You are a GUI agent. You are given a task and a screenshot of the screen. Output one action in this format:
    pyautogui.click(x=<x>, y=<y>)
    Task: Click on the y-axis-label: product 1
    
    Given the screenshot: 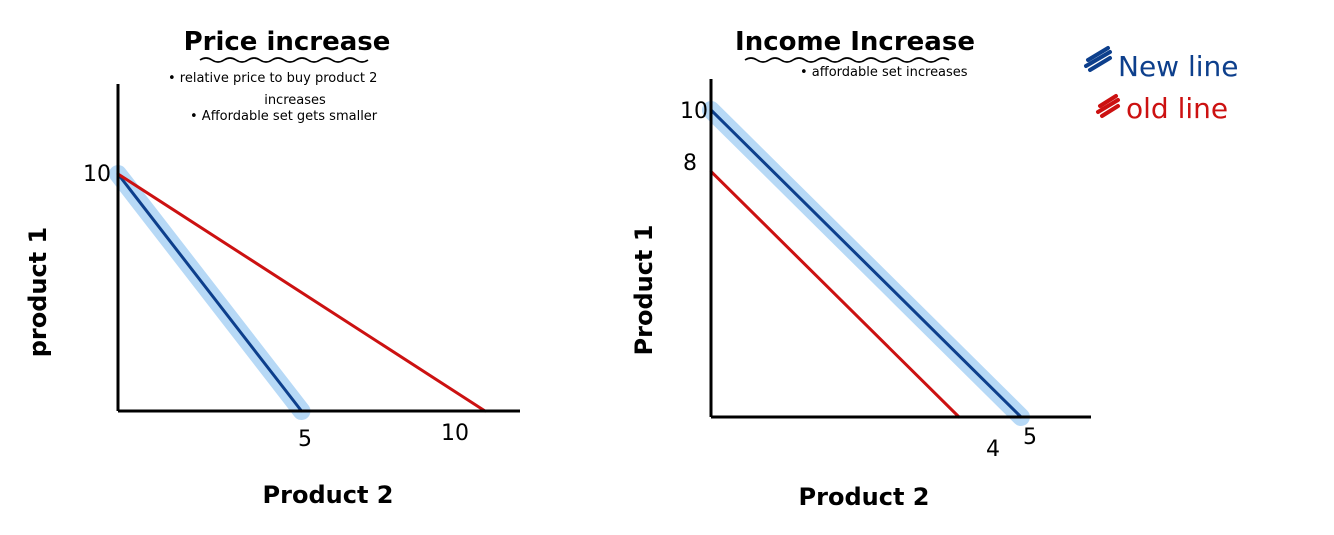 What is the action you would take?
    pyautogui.click(x=38, y=292)
    